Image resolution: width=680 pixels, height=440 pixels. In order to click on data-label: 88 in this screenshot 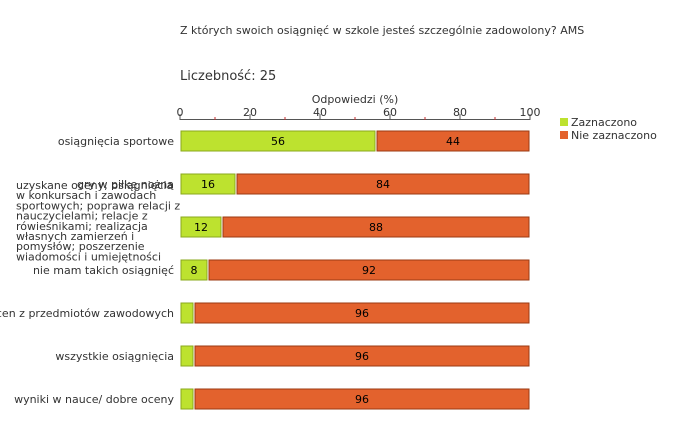, I will do `click(376, 227)`.